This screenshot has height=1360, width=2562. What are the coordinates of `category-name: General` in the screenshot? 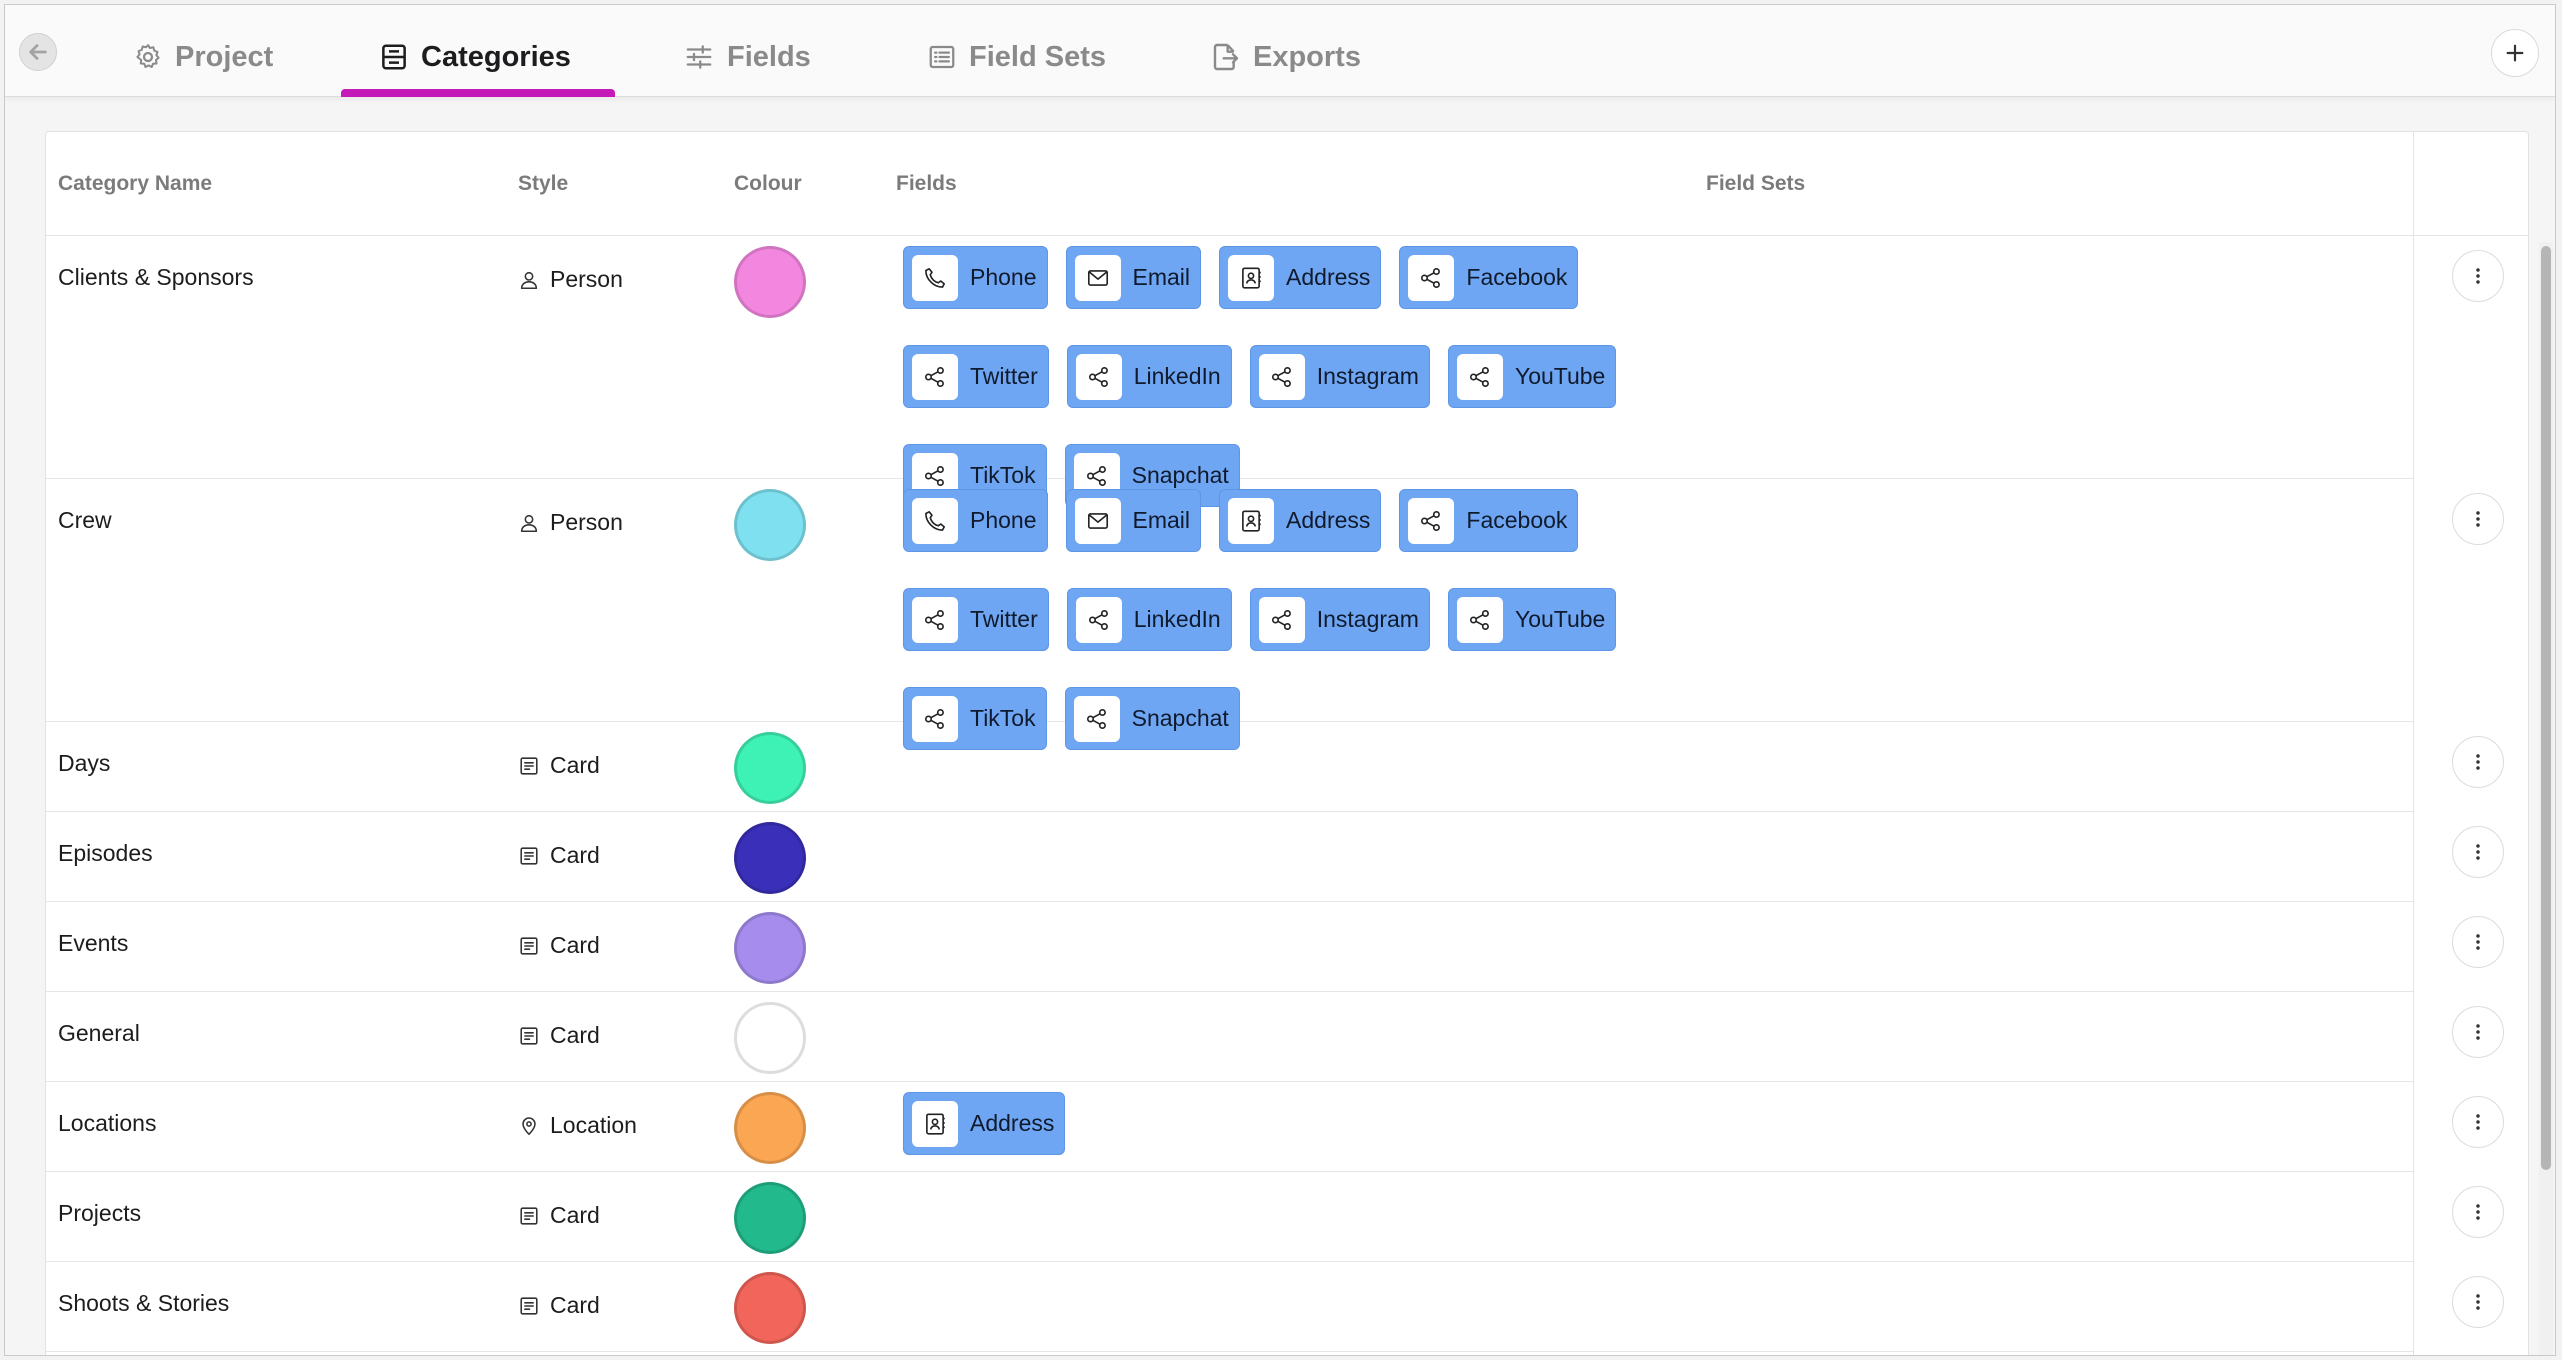 It's located at (99, 1033).